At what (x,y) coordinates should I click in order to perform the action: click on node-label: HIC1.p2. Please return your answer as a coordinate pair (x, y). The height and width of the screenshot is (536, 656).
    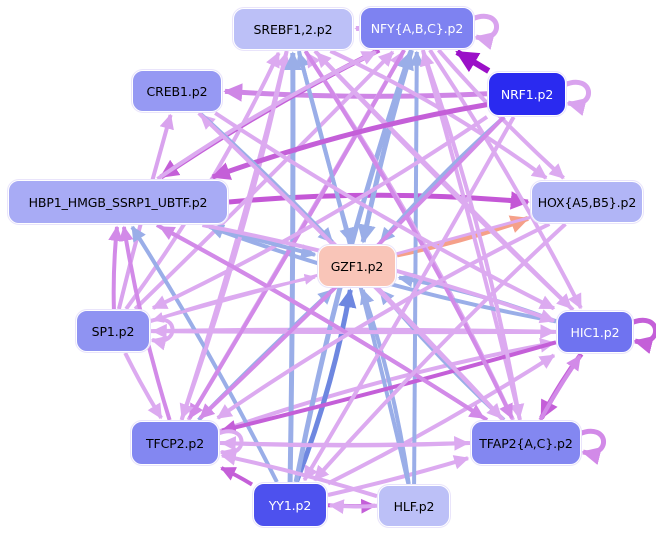
    Looking at the image, I should click on (595, 332).